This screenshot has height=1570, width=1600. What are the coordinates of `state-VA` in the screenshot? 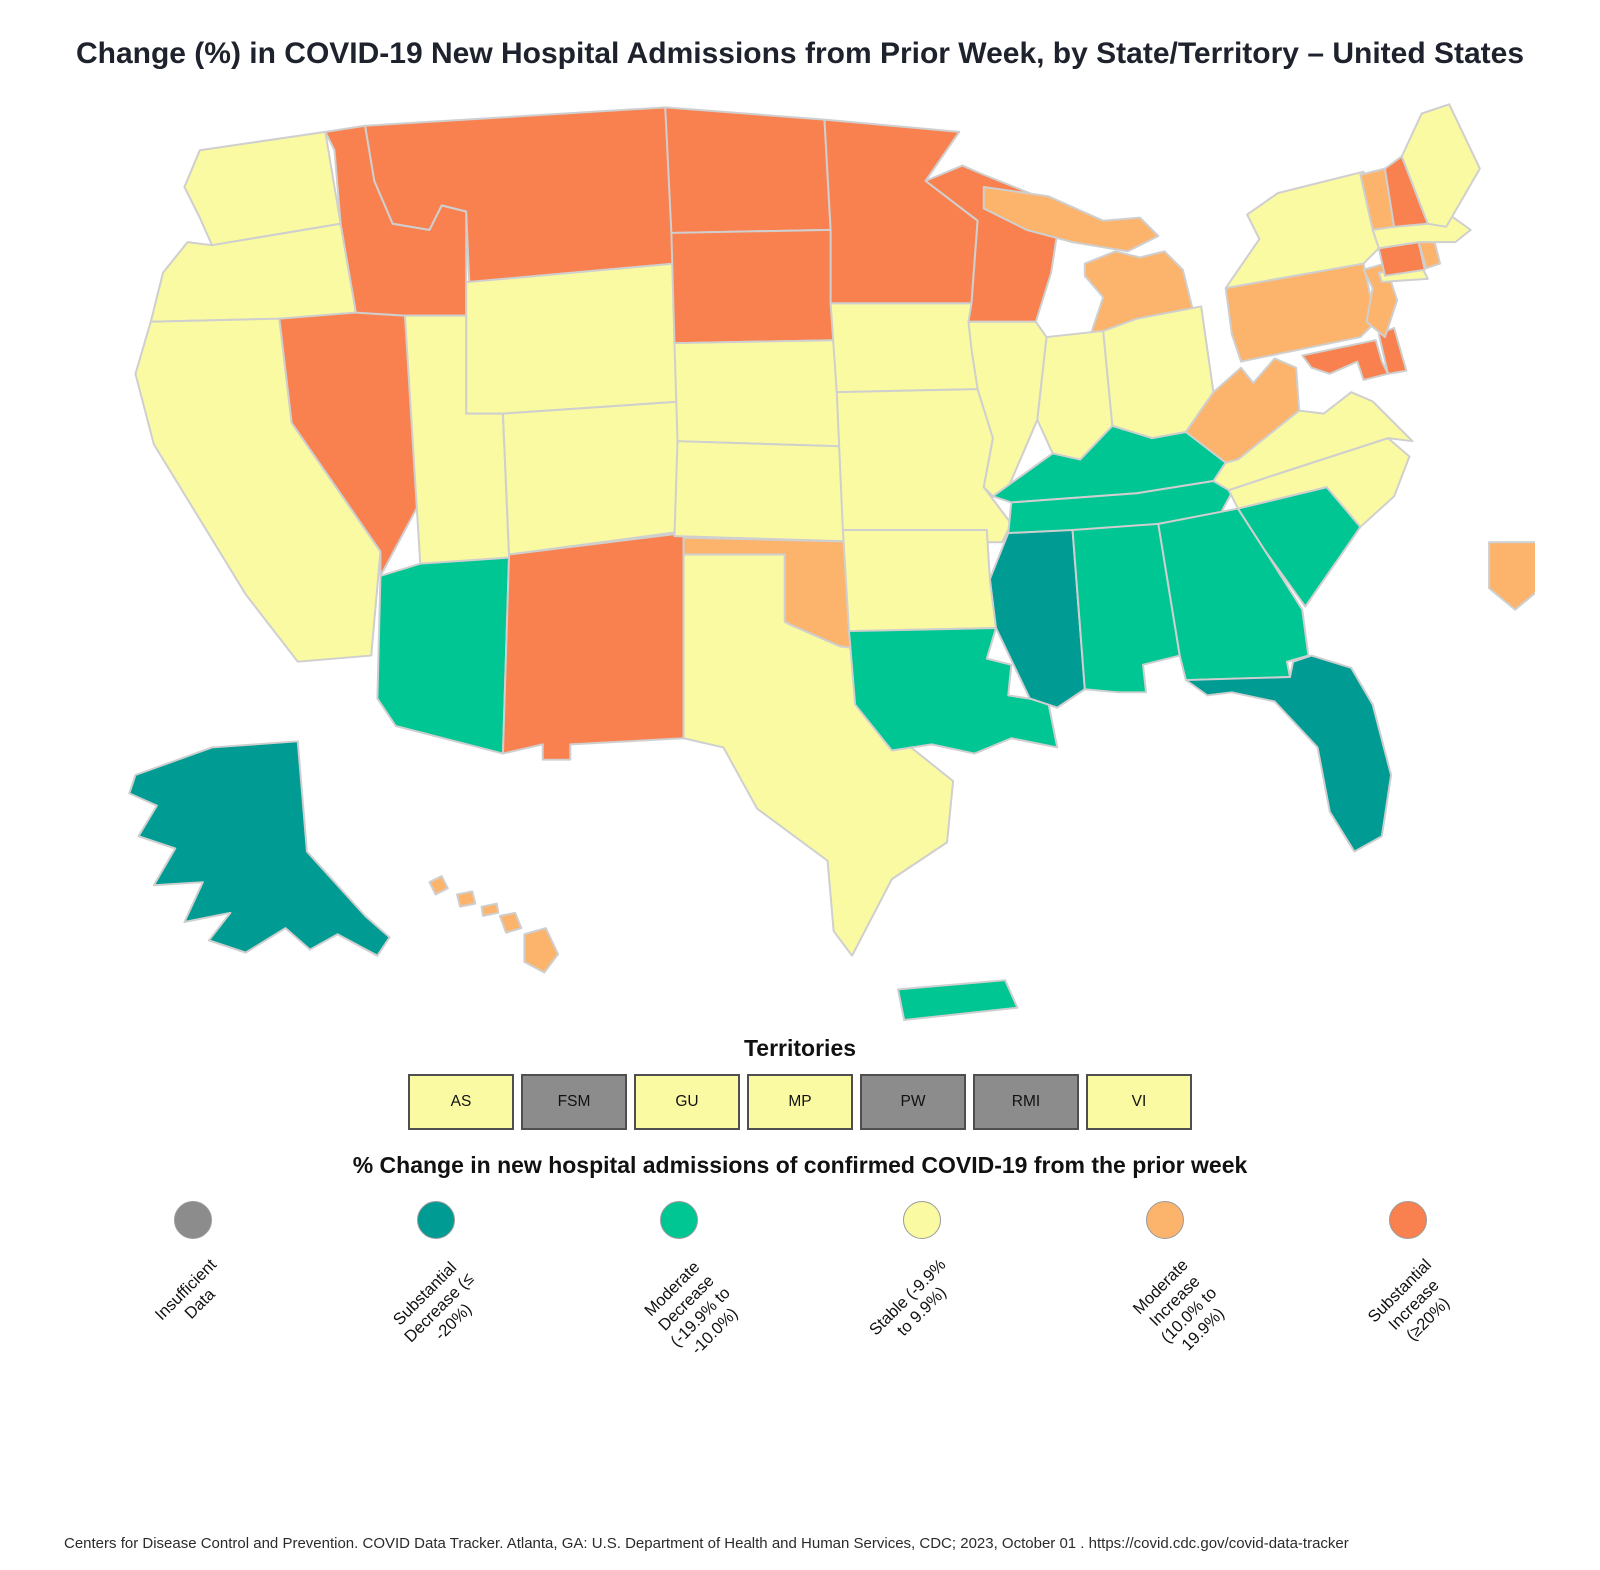 It's located at (1313, 440).